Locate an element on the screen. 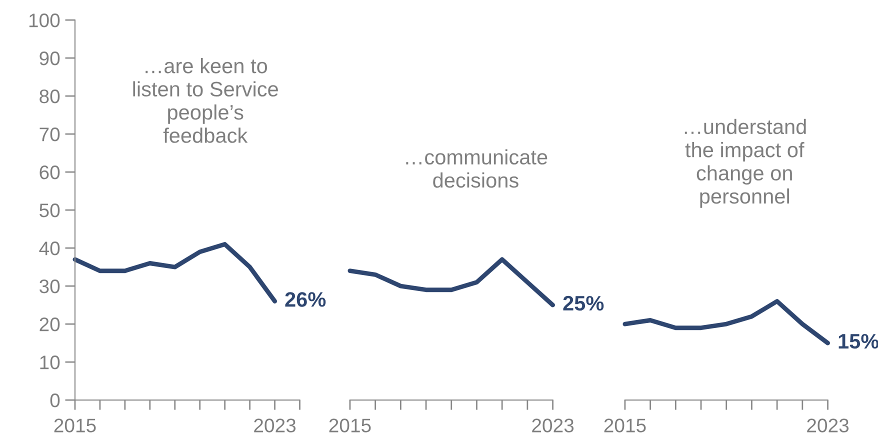 This screenshot has height=445, width=878. y-tick-label: 80 is located at coordinates (50, 97).